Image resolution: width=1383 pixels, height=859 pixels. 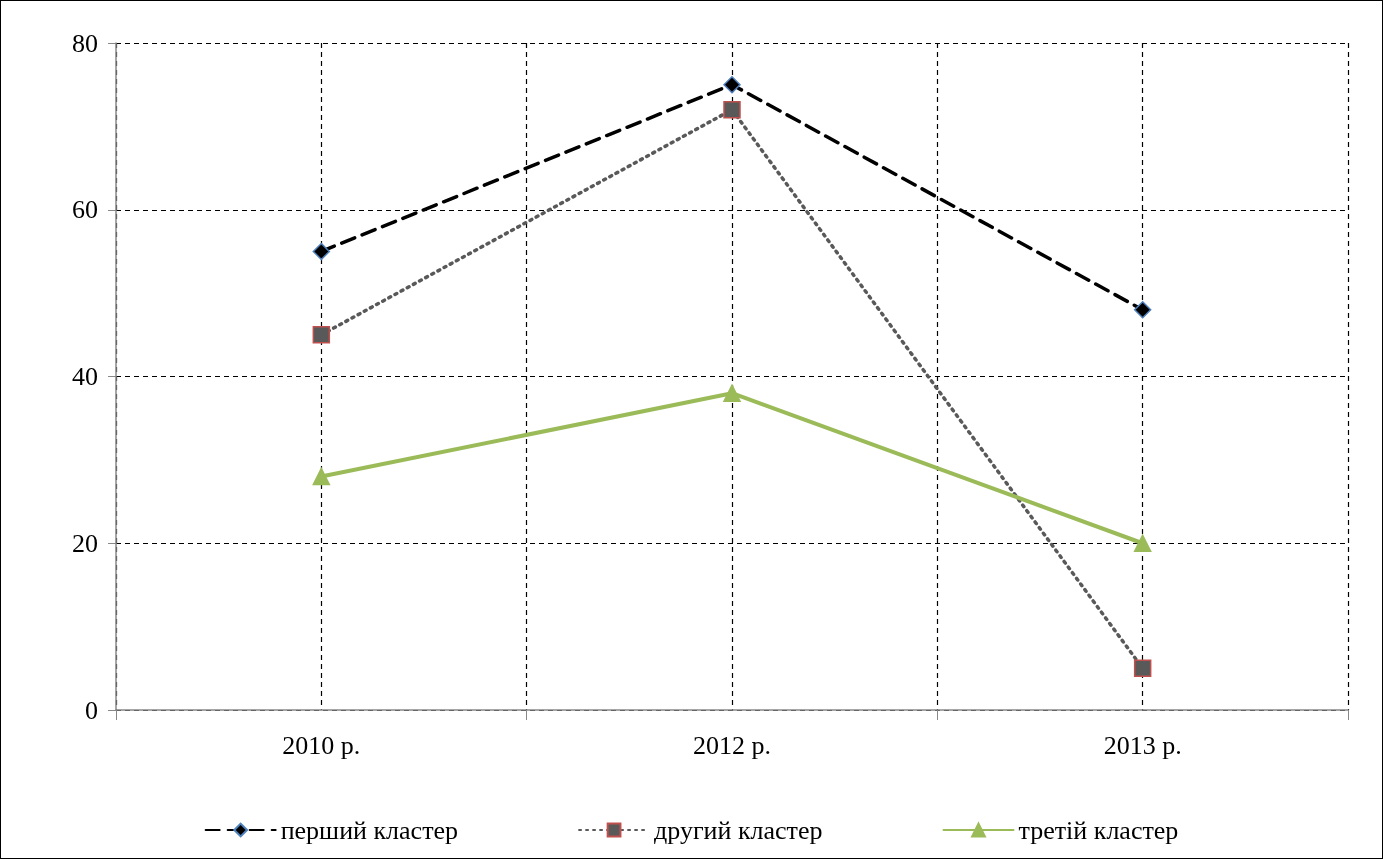 I want to click on y-tick-label: 20, so click(x=85, y=543).